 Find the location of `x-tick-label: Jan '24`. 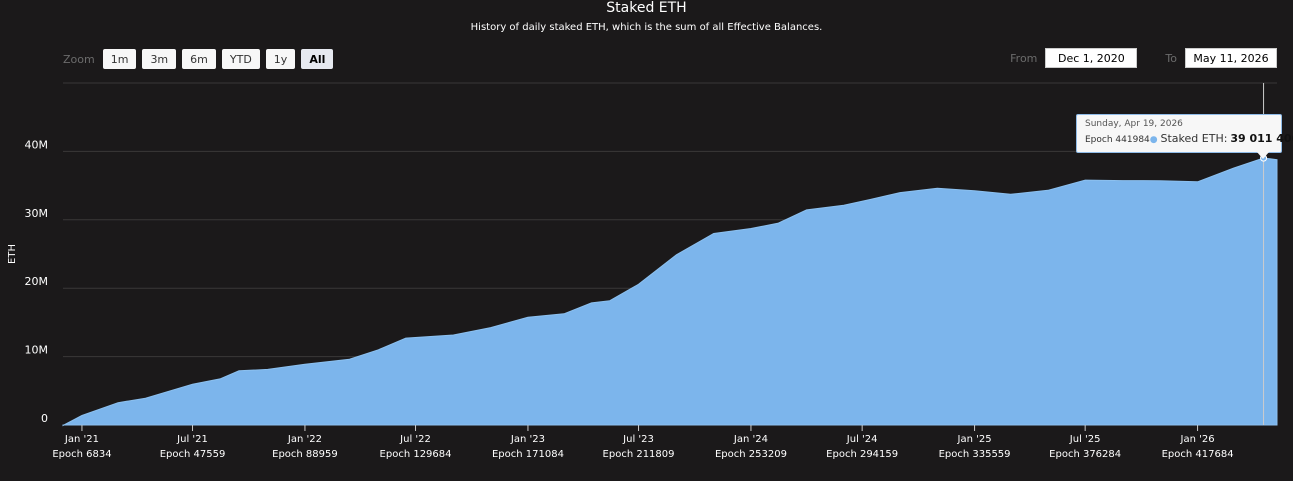

x-tick-label: Jan '24 is located at coordinates (750, 439).